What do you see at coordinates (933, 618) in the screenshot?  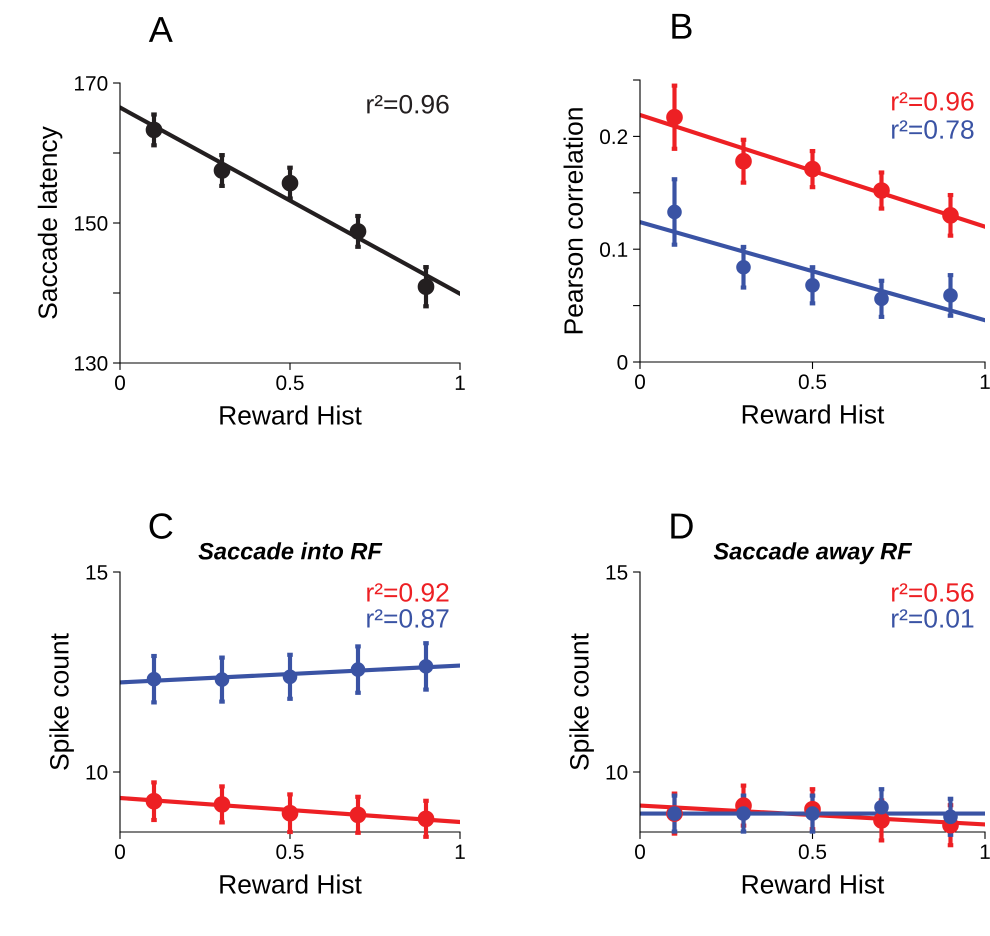 I see `annotation: r²=0.01` at bounding box center [933, 618].